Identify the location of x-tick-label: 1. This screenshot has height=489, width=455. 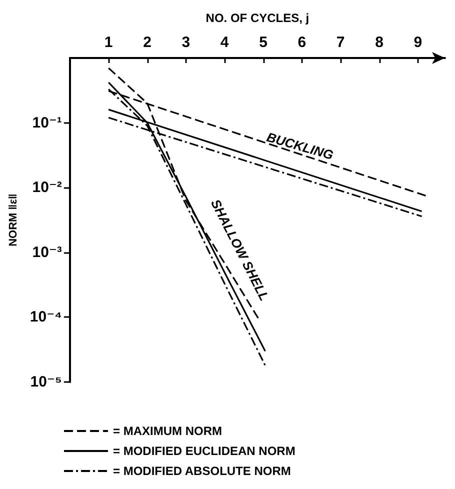
(108, 42).